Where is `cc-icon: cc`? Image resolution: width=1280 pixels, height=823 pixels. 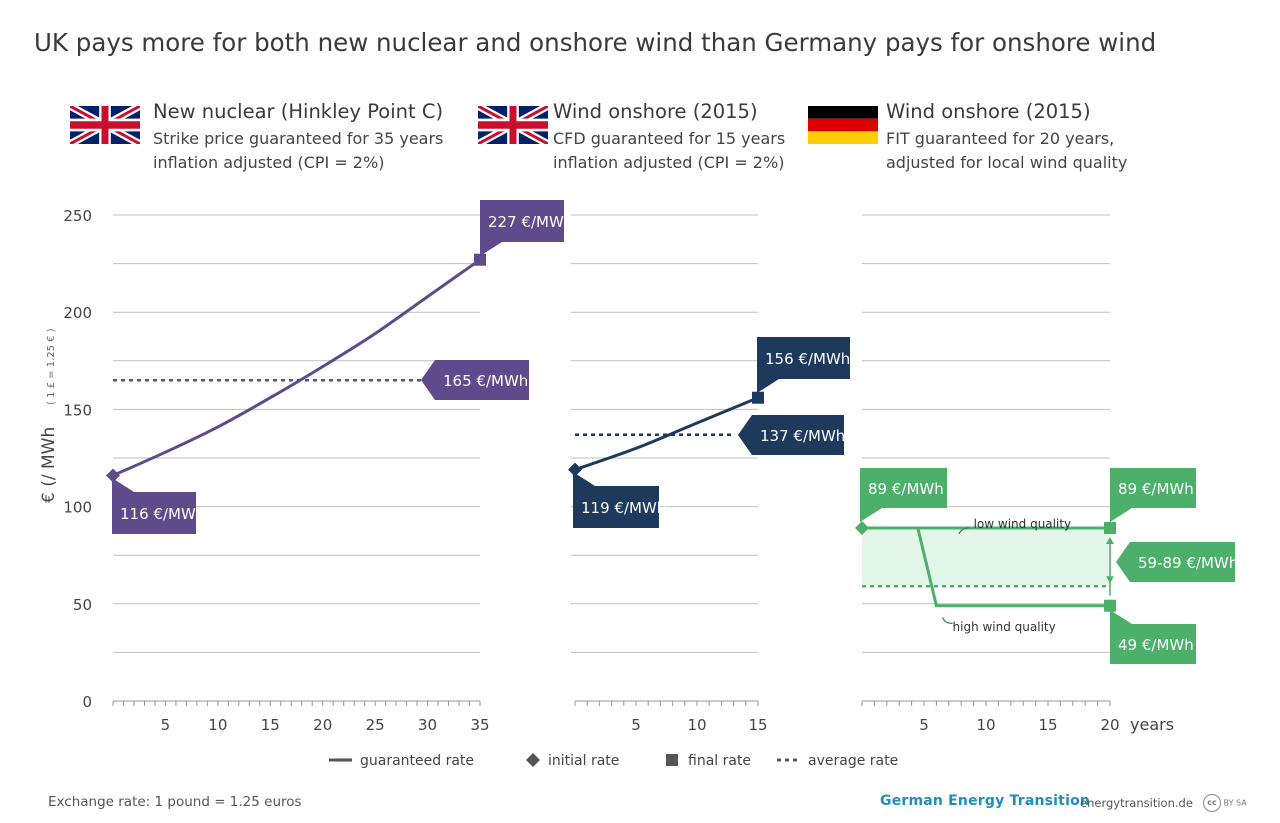 cc-icon: cc is located at coordinates (1212, 803).